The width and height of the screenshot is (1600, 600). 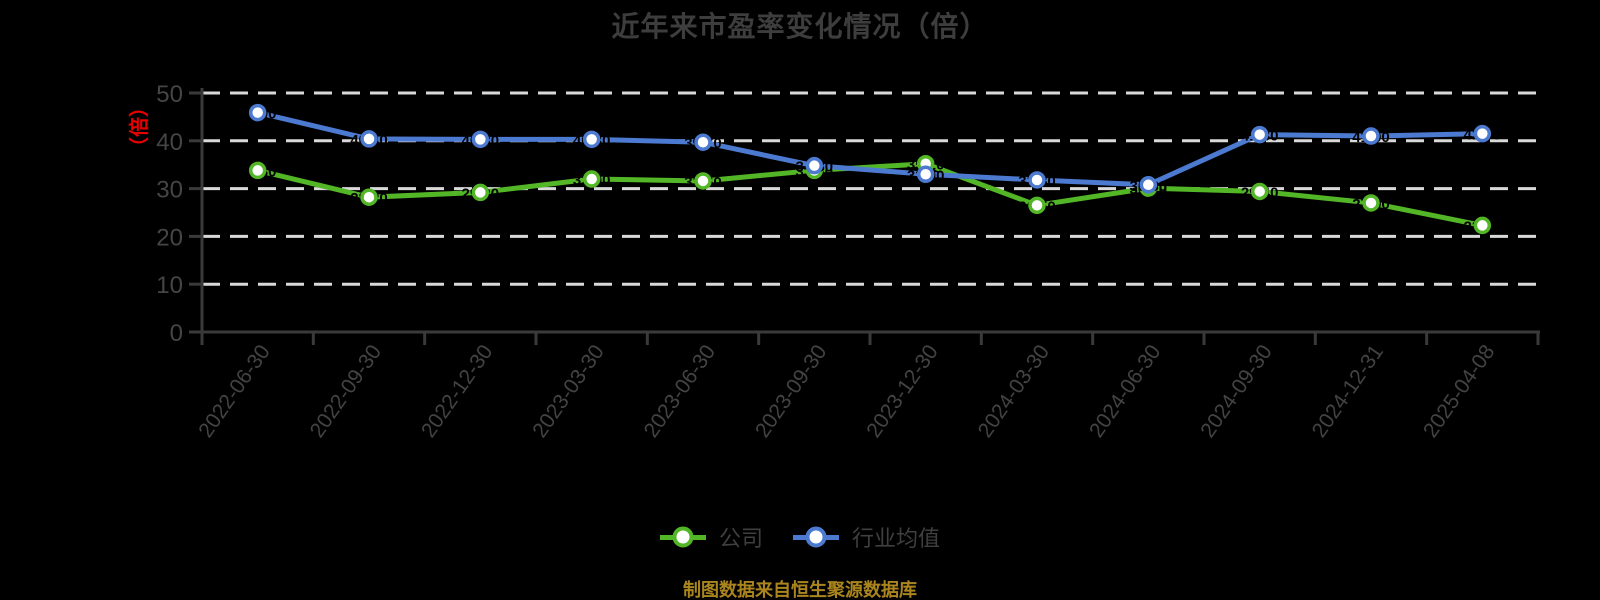 I want to click on x-tick-label: 2022-12-30, so click(x=457, y=391).